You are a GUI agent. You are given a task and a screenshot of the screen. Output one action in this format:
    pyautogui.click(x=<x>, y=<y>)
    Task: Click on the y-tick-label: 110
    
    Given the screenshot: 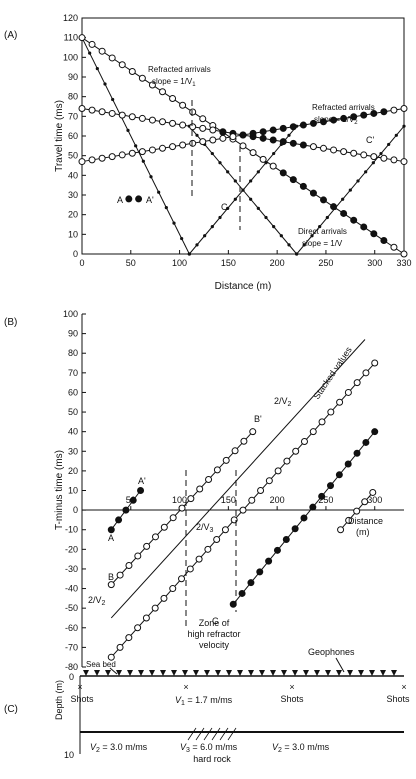 What is the action you would take?
    pyautogui.click(x=71, y=38)
    